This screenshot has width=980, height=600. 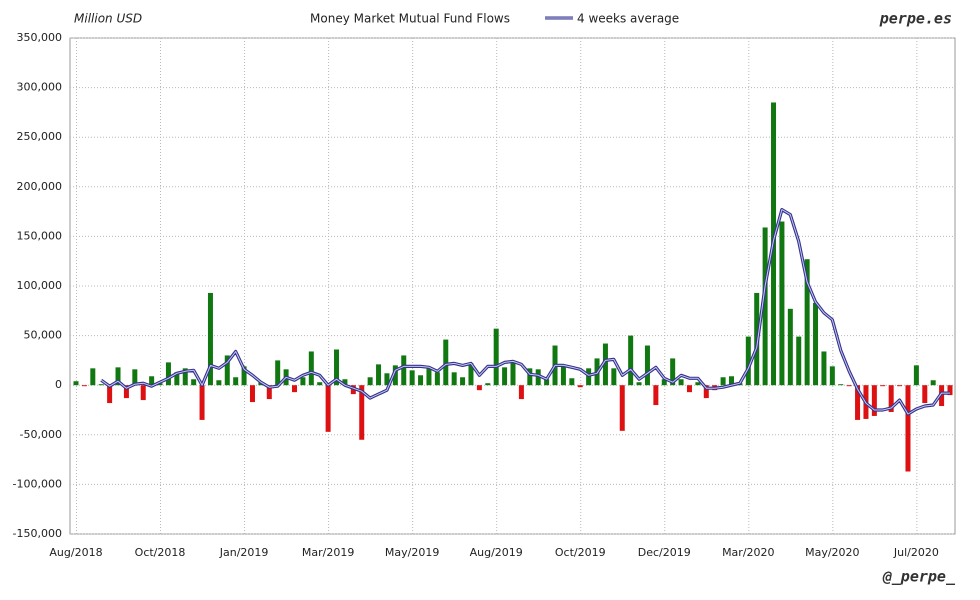 What do you see at coordinates (919, 577) in the screenshot?
I see `handle-label: @_perpe_` at bounding box center [919, 577].